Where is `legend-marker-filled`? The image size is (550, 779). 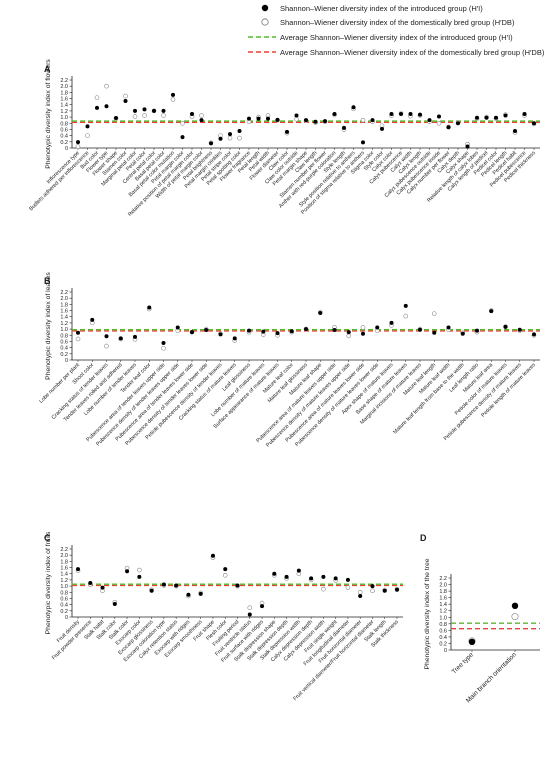 legend-marker-filled is located at coordinates (265, 8).